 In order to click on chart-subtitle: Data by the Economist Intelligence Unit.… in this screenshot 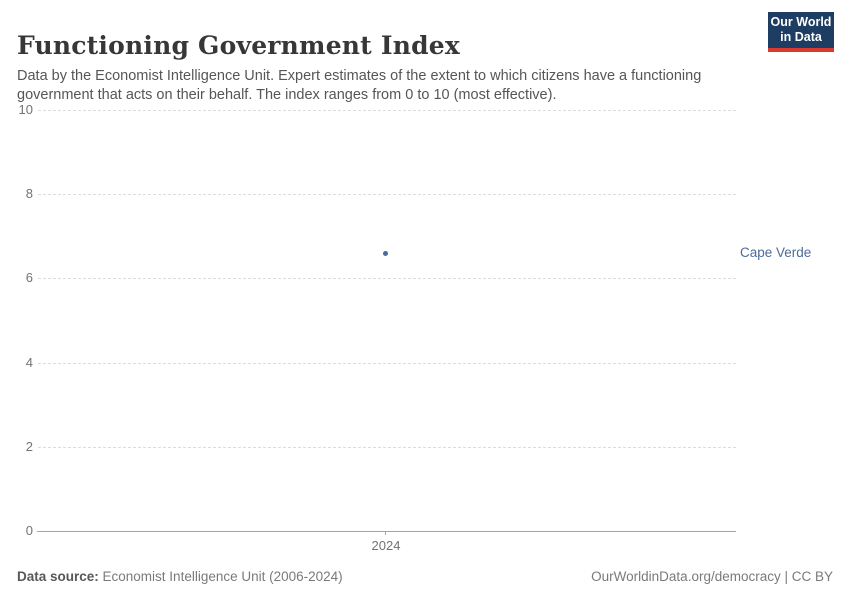, I will do `click(359, 85)`.